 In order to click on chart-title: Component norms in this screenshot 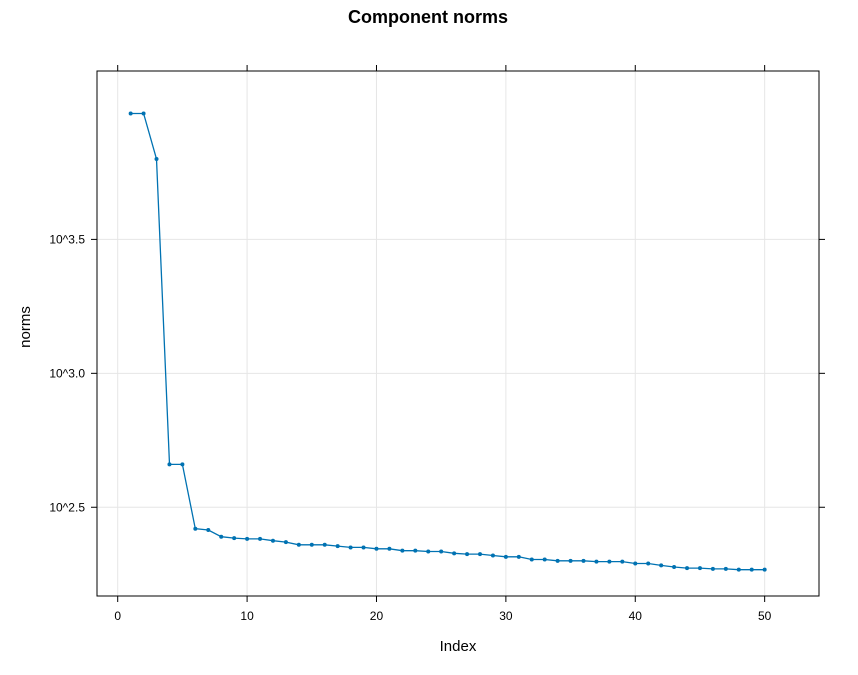, I will do `click(428, 17)`.